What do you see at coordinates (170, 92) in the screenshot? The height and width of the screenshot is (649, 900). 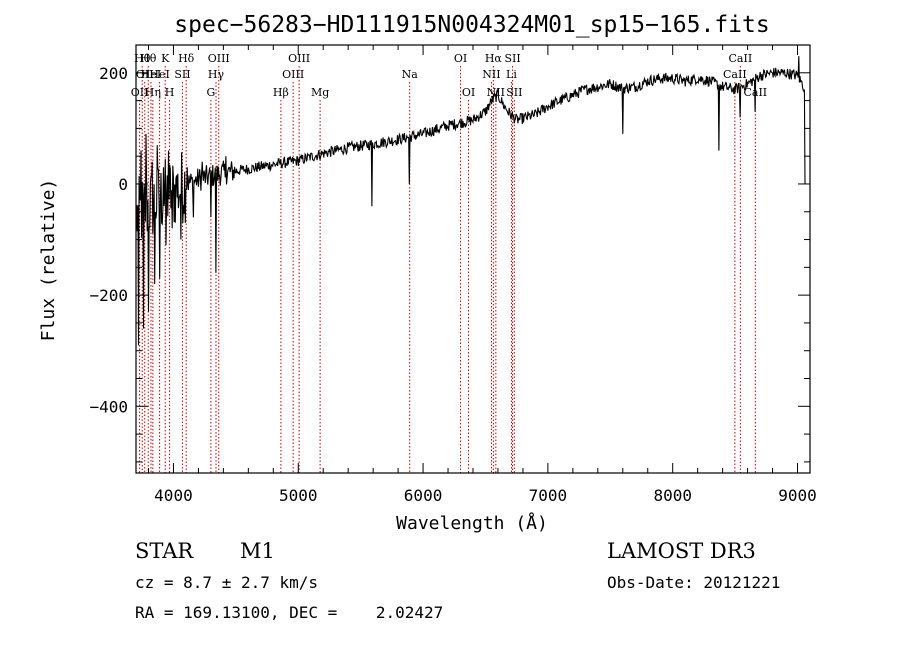 I see `emission-line-label: H` at bounding box center [170, 92].